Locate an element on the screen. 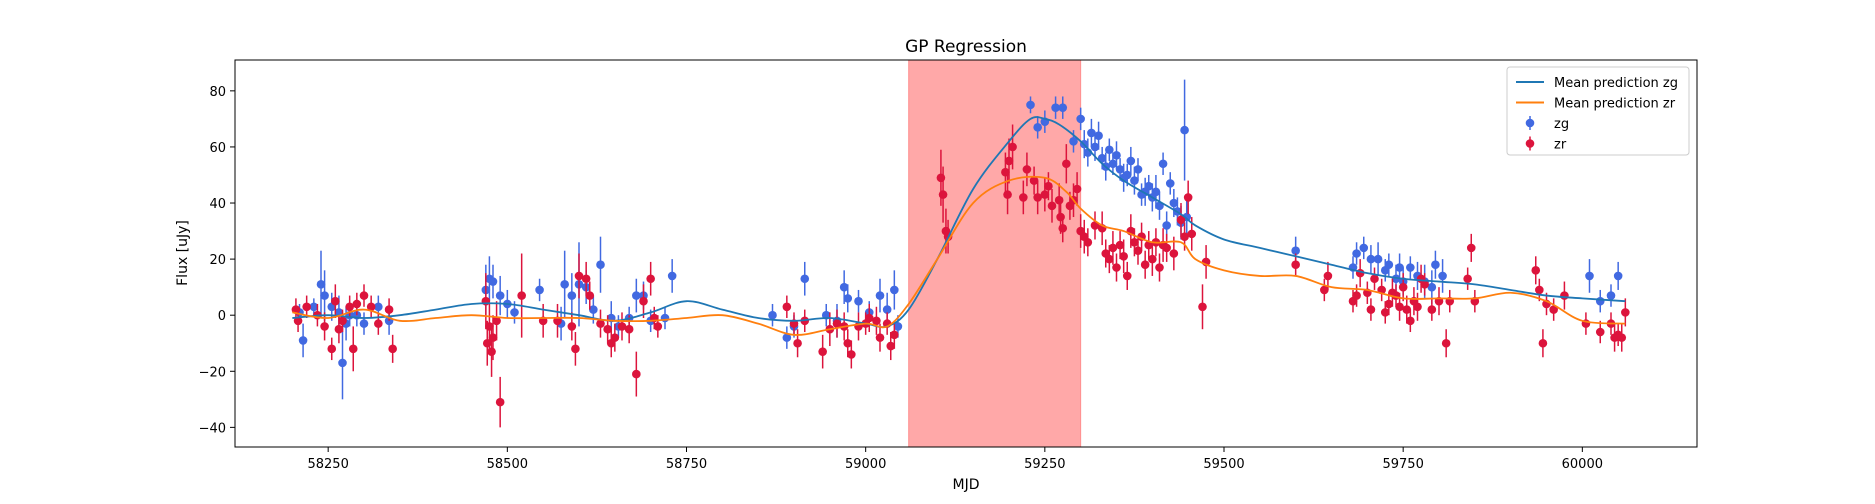  legend-label-3: zr is located at coordinates (1560, 145).